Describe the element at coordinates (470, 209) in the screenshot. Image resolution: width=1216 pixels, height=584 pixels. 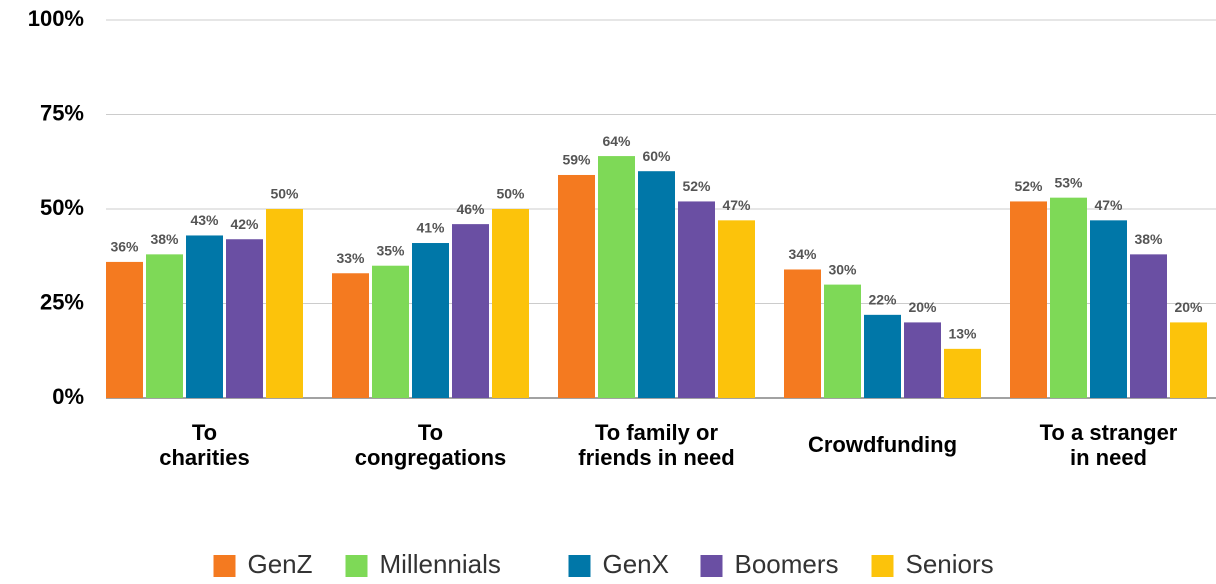
I see `data-label: 46%` at that location.